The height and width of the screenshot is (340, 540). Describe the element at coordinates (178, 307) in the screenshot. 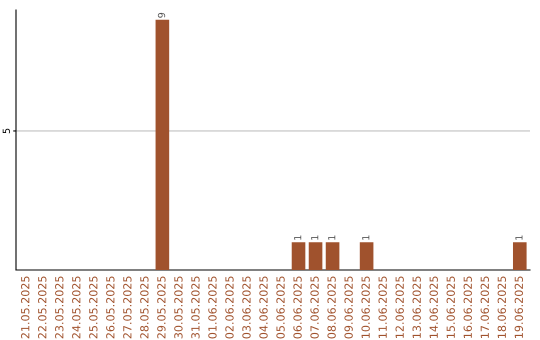

I see `x-tick-label: 30.05.2025` at that location.